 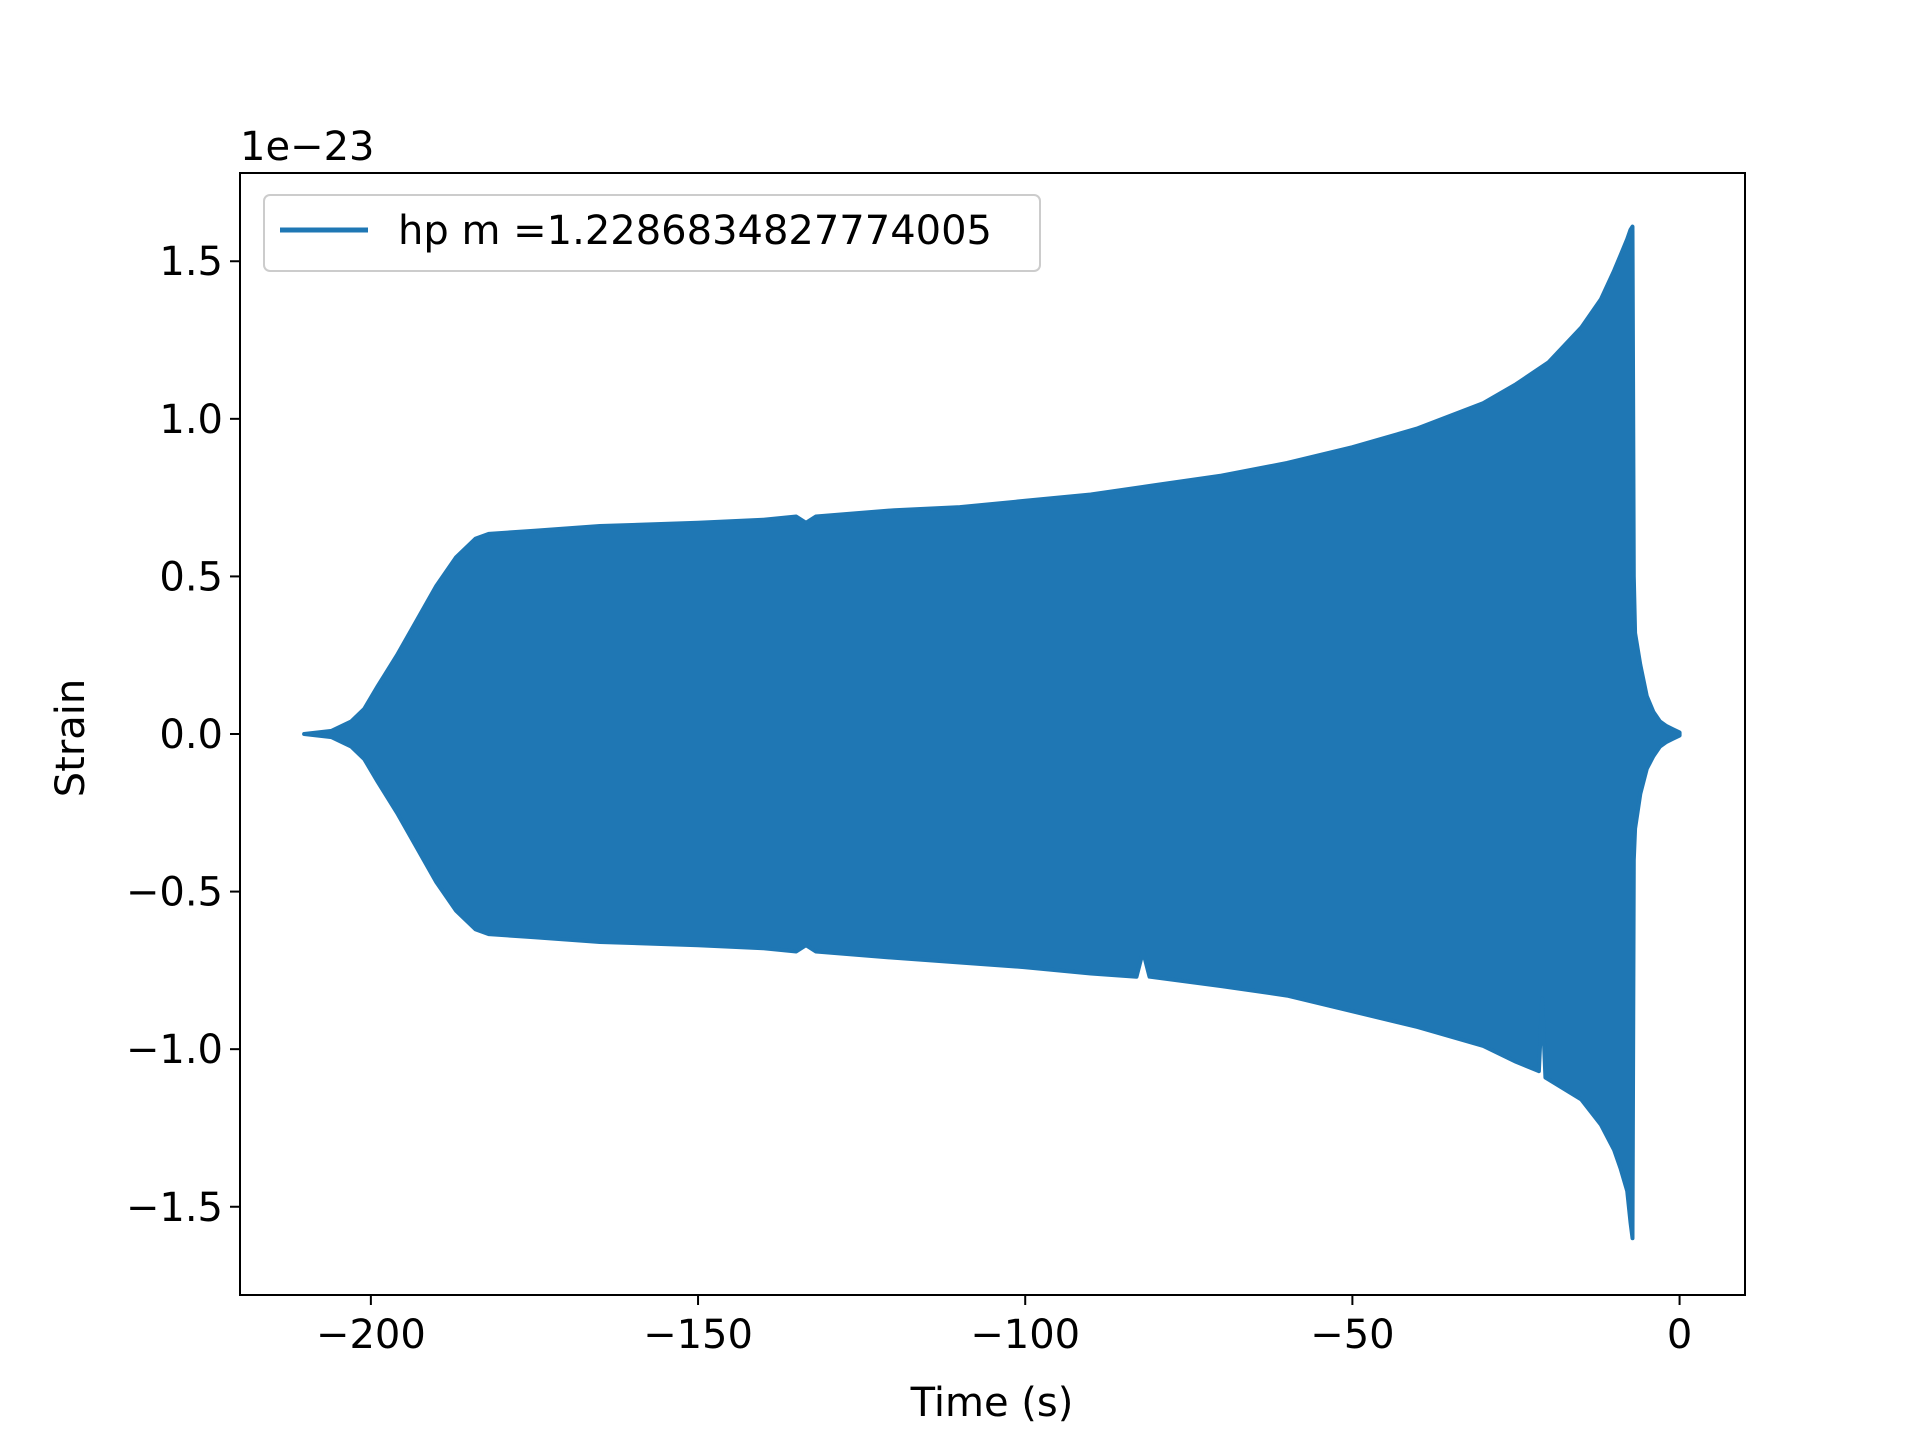 What do you see at coordinates (174, 893) in the screenshot?
I see `y-tick-label: −0.5` at bounding box center [174, 893].